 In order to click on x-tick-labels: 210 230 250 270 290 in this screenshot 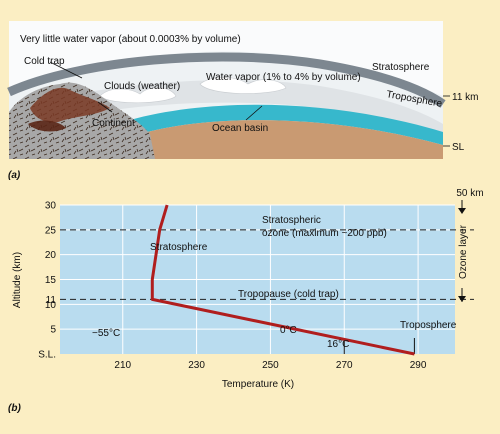, I will do `click(270, 365)`.